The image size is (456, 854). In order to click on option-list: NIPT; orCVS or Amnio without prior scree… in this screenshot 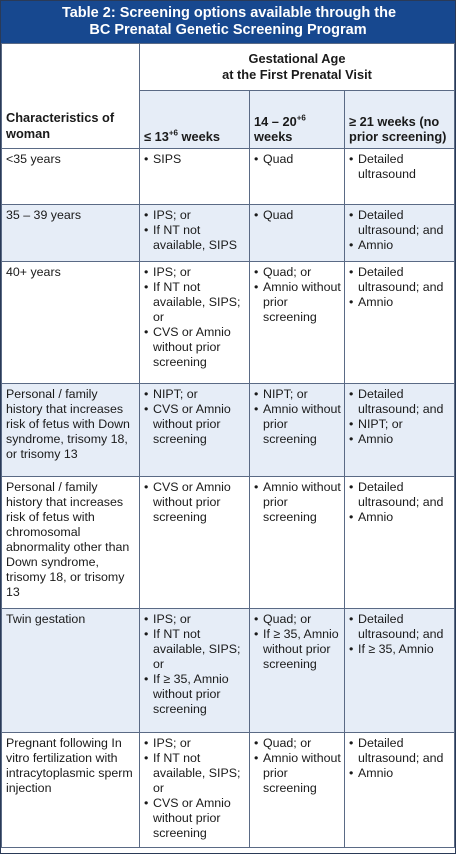, I will do `click(195, 417)`.